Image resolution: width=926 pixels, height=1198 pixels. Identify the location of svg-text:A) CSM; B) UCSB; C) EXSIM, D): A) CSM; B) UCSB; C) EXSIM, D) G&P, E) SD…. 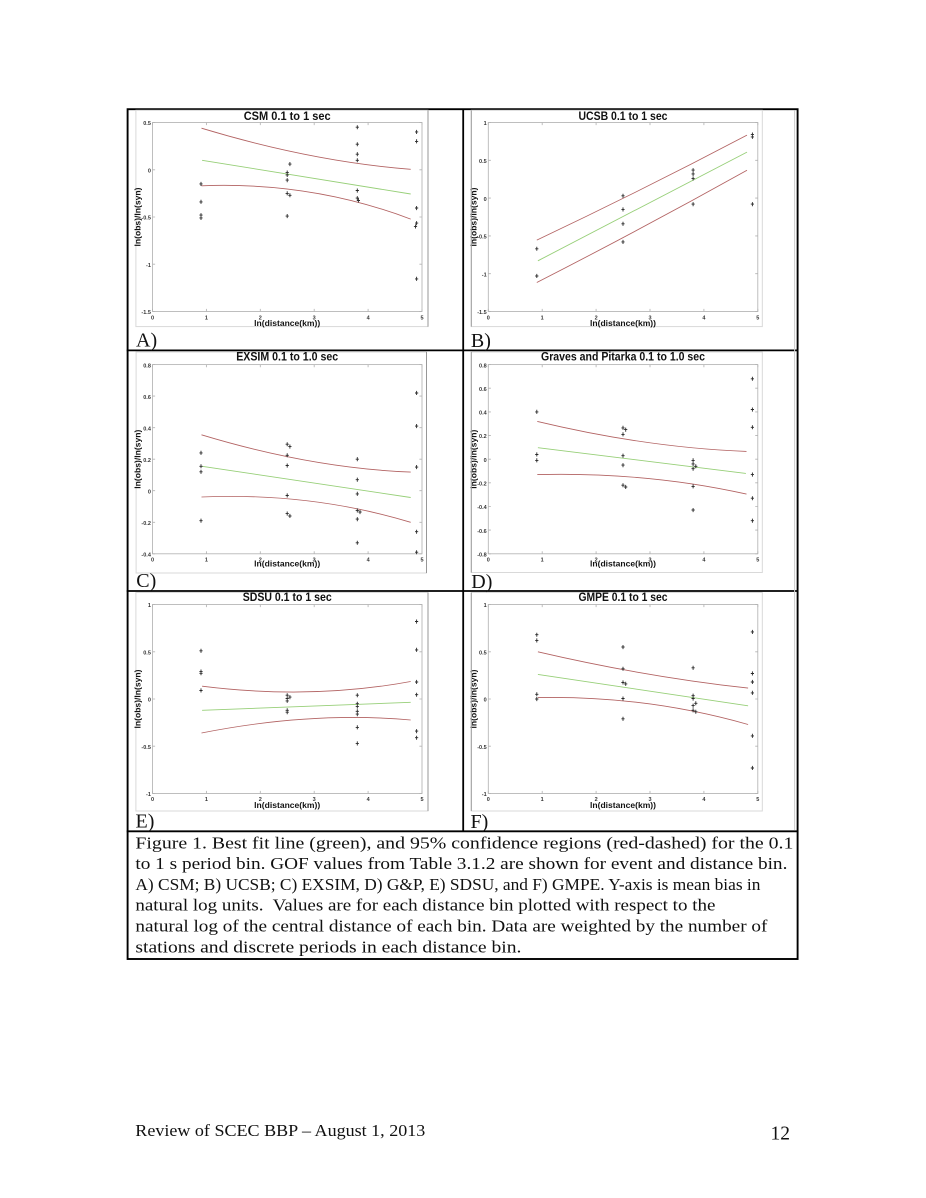
(448, 884).